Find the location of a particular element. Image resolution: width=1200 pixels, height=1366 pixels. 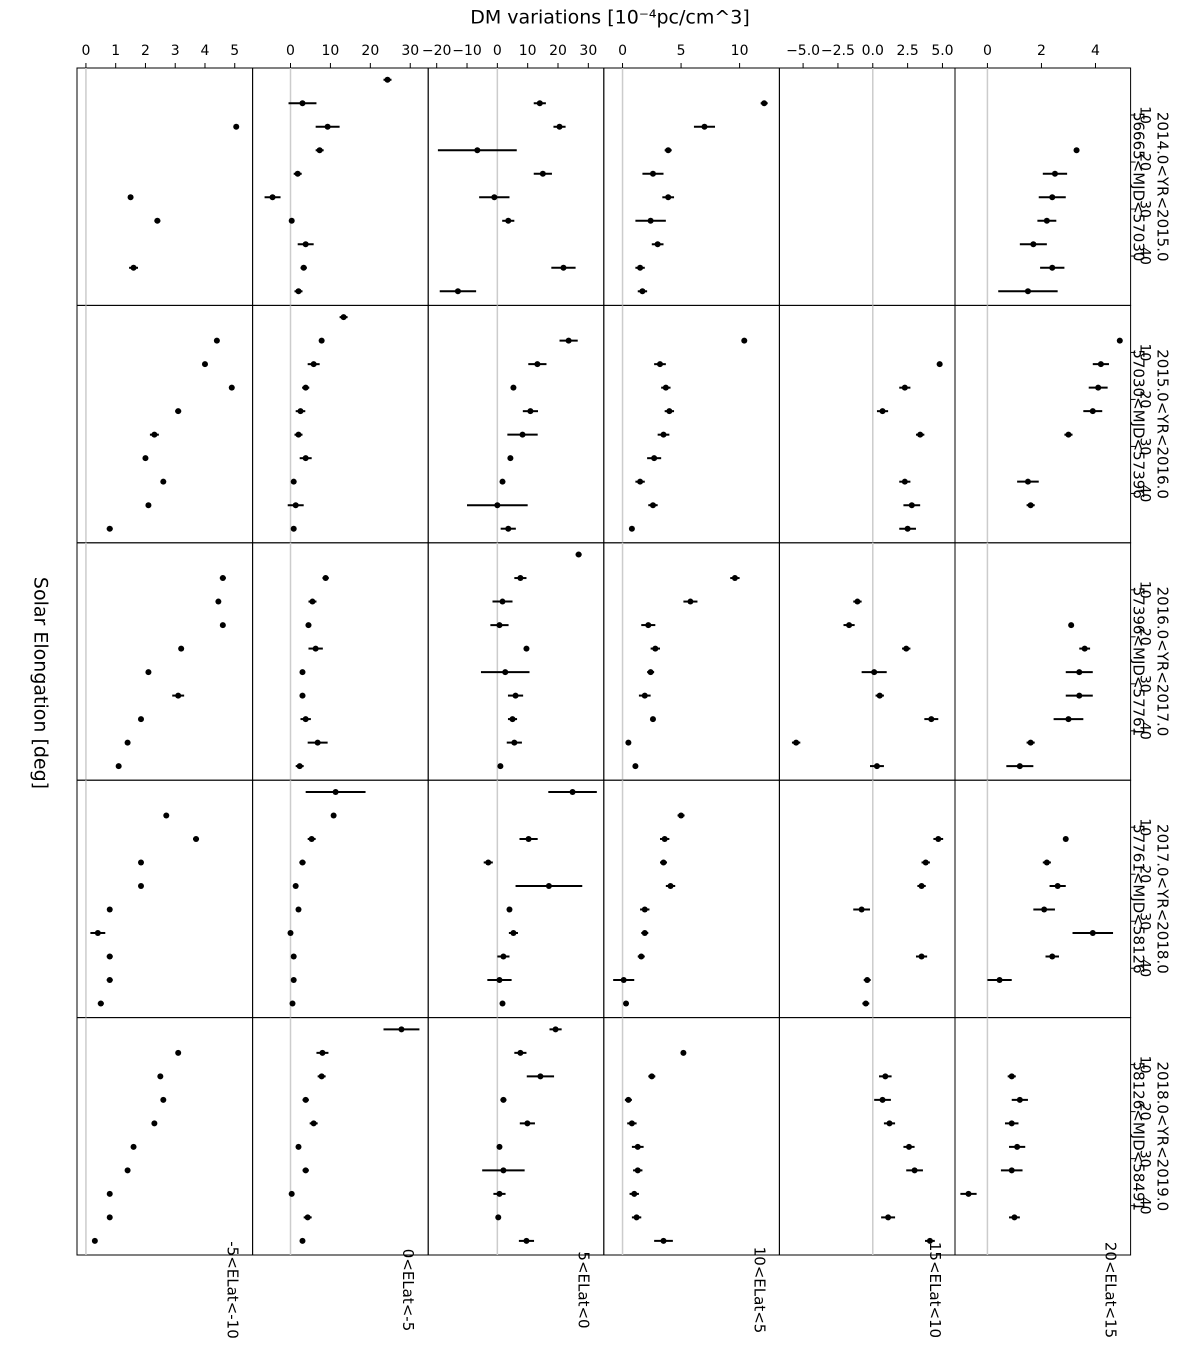

y-tick-label: 1 is located at coordinates (115, 51).